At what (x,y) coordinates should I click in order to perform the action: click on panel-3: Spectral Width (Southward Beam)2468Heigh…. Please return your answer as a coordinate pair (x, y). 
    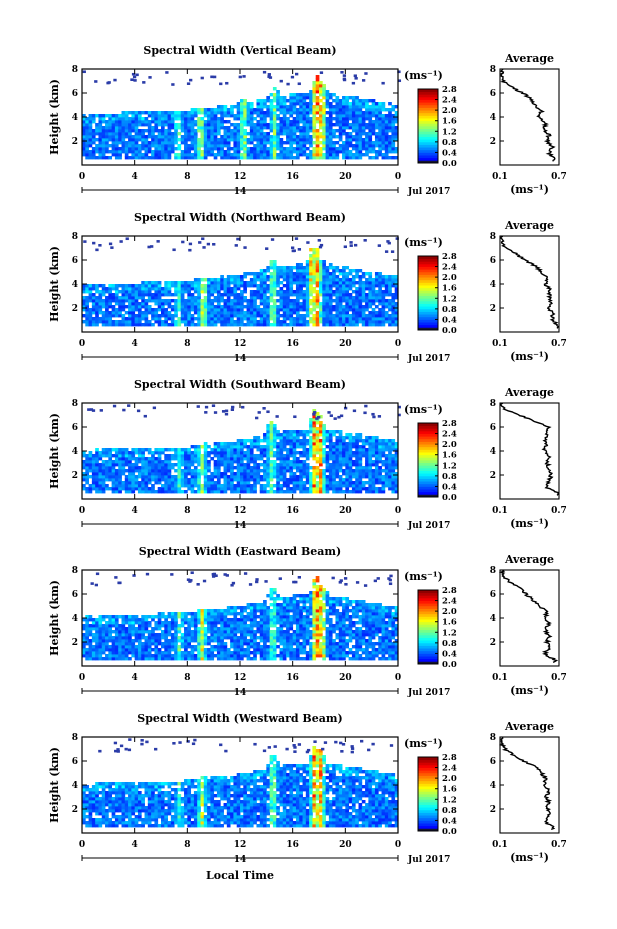
    Looking at the image, I should click on (307, 454).